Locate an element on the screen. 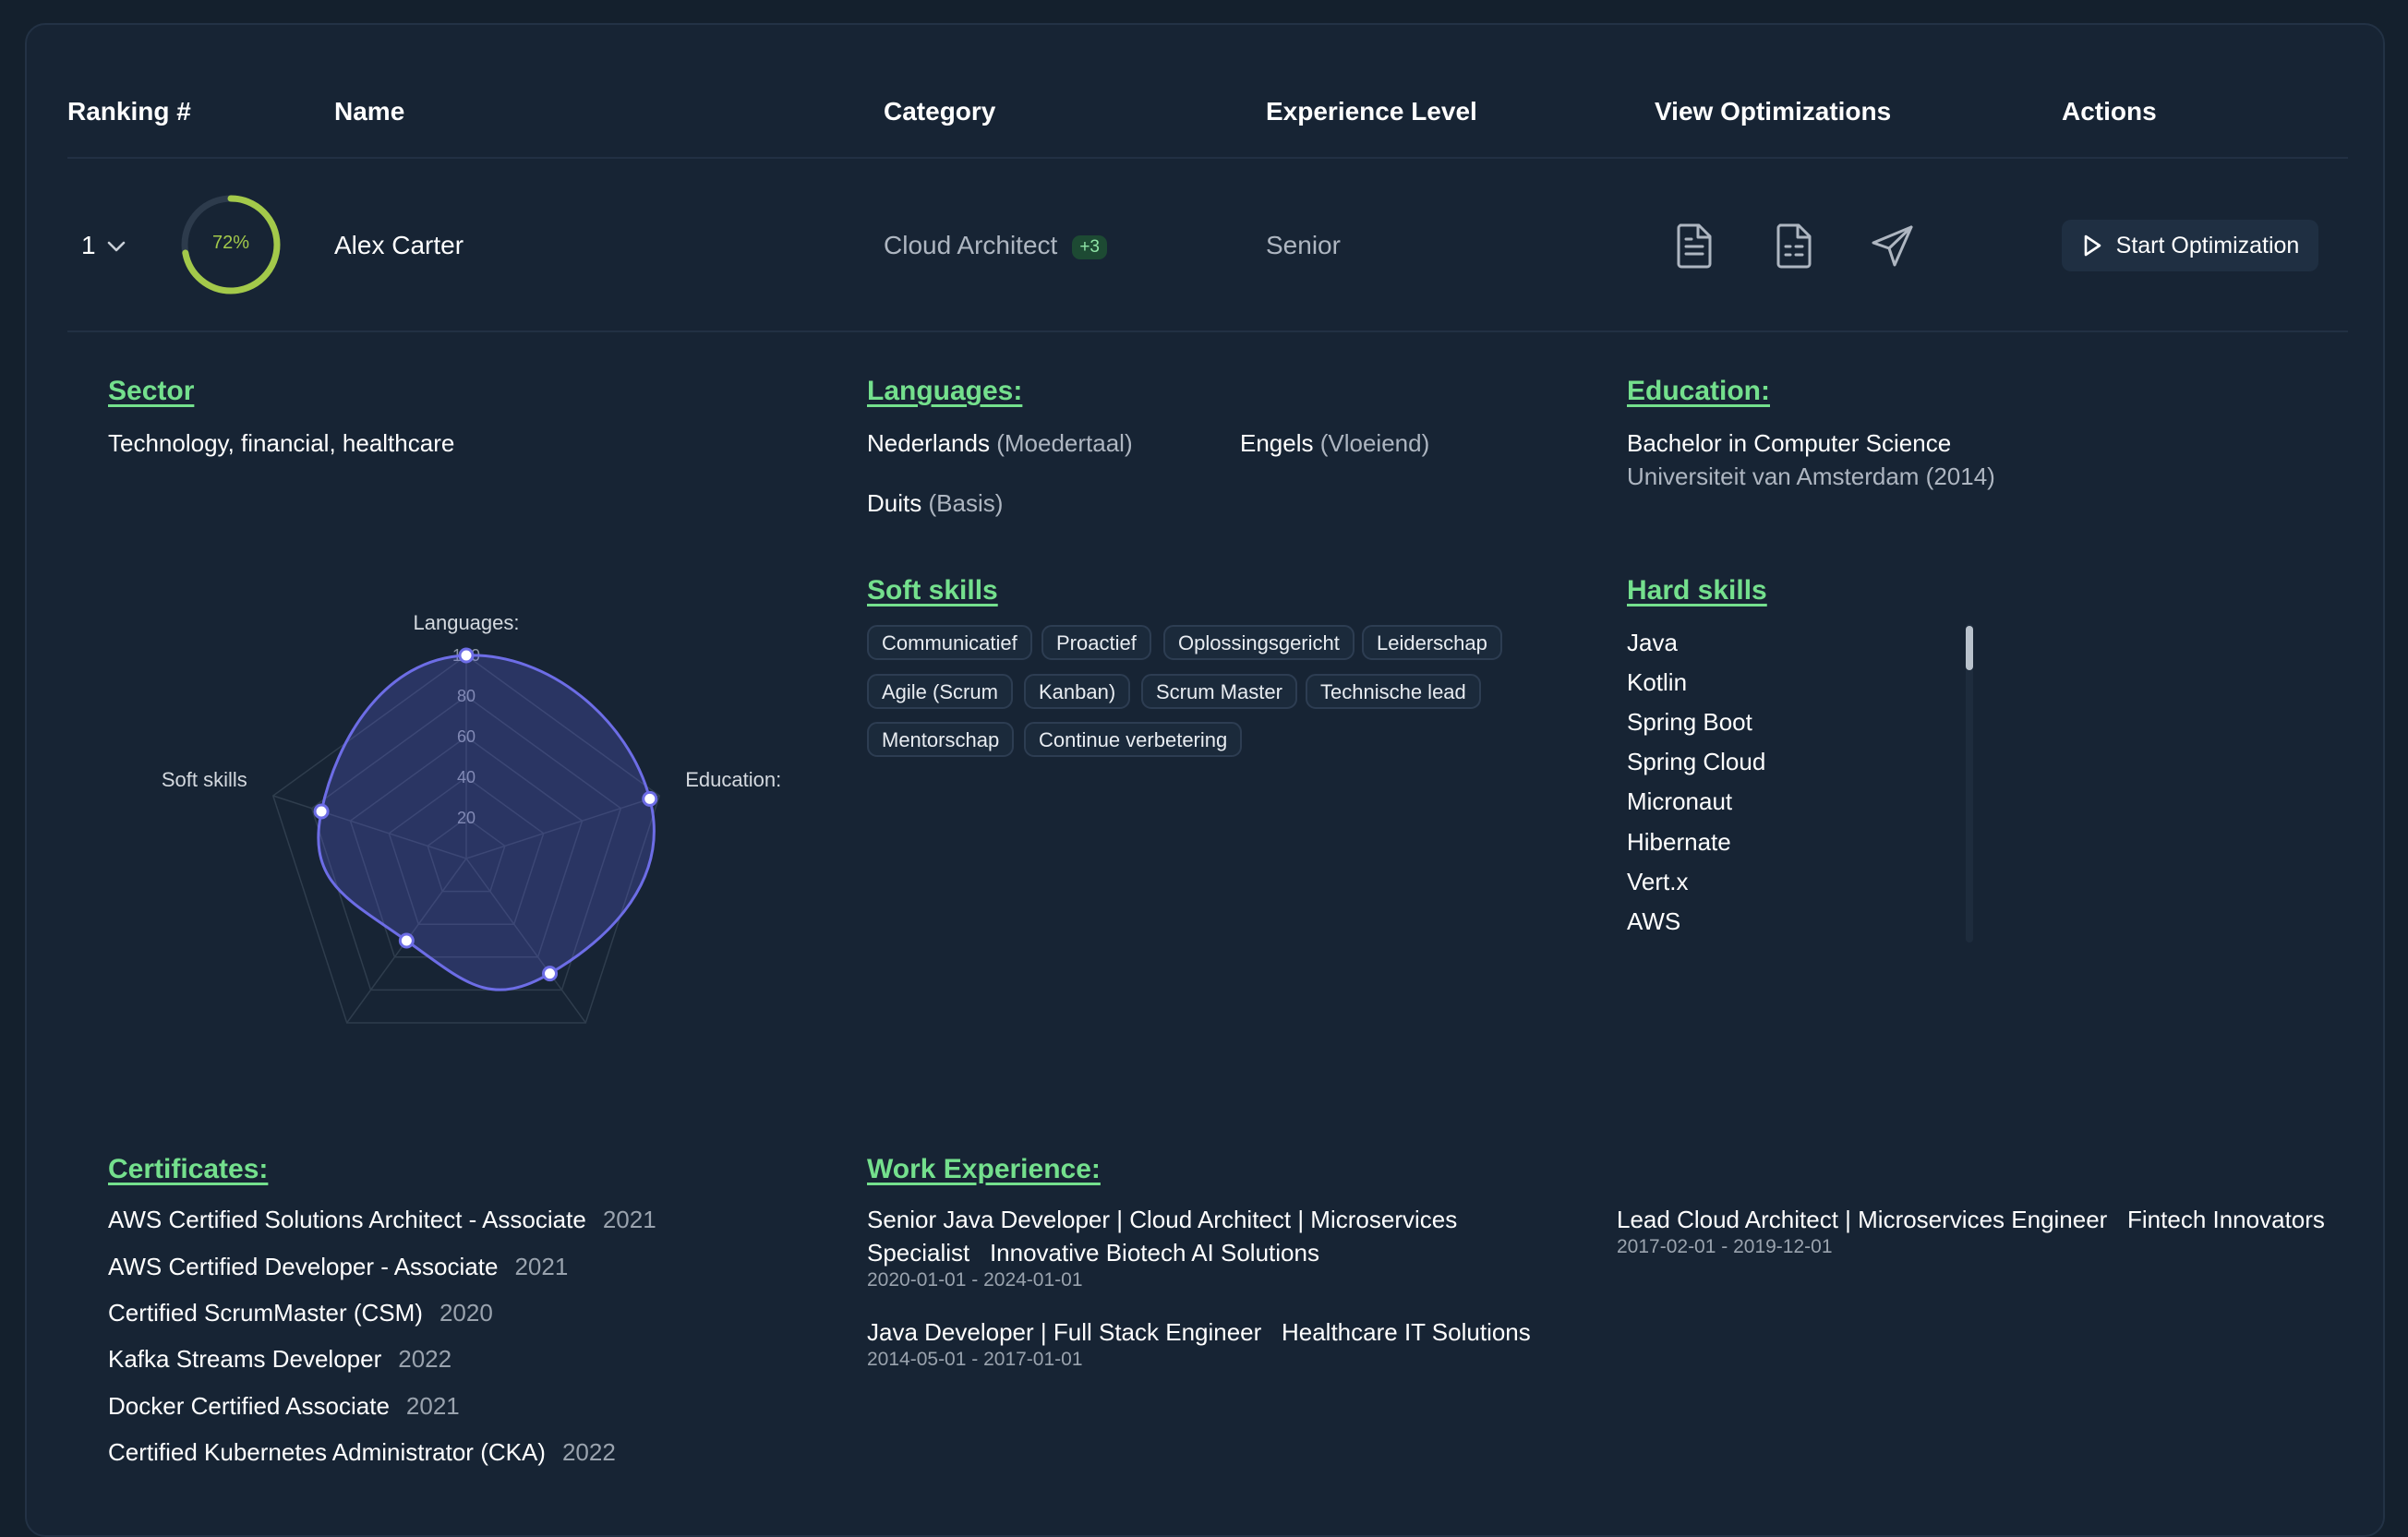 The width and height of the screenshot is (2408, 1537). hard-skills-title: Hard skills is located at coordinates (1697, 591).